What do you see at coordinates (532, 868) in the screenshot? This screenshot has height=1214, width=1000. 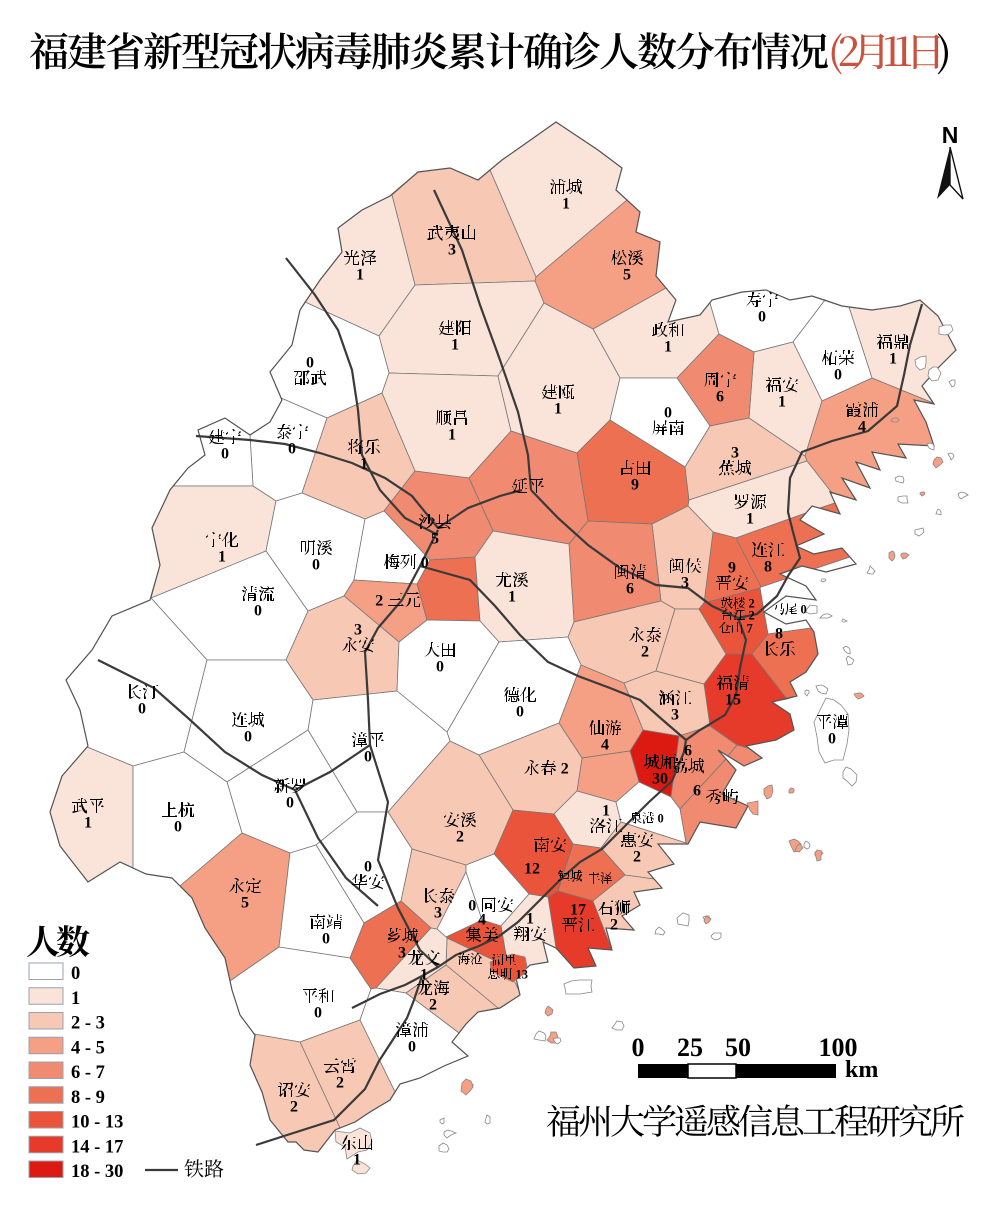 I see `svg-text: 12` at bounding box center [532, 868].